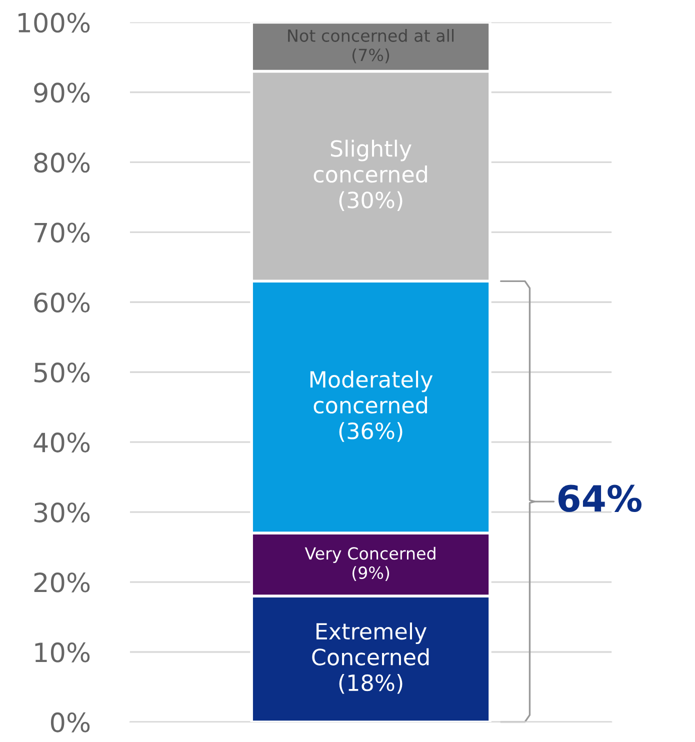  Describe the element at coordinates (371, 573) in the screenshot. I see `data-label: (9%)` at that location.